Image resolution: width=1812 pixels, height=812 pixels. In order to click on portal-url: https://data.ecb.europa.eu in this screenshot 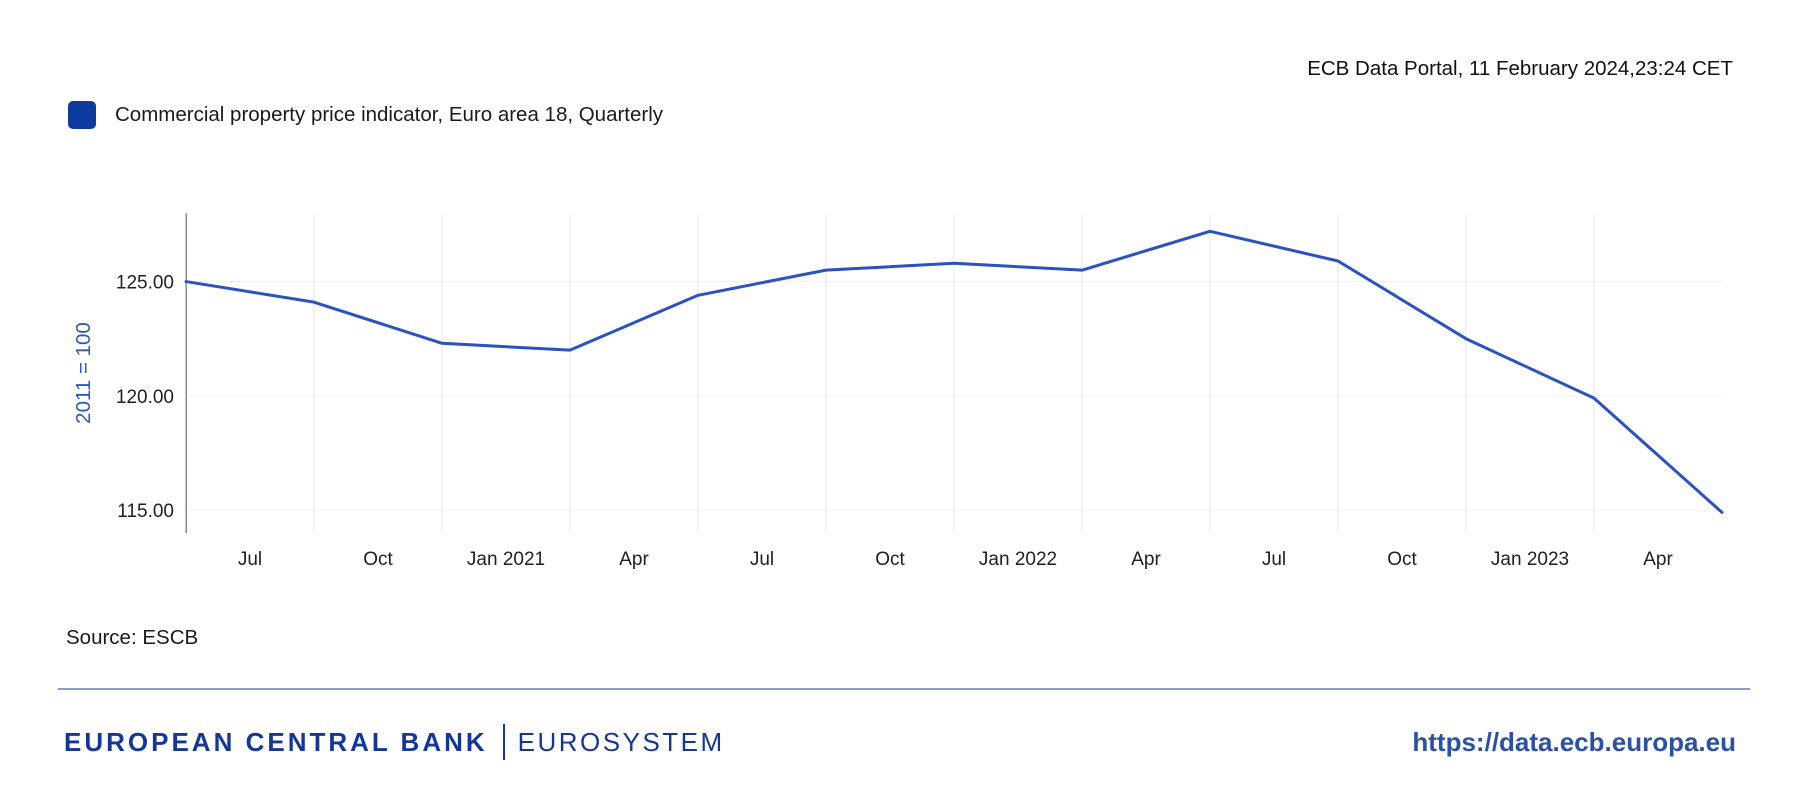, I will do `click(1574, 741)`.